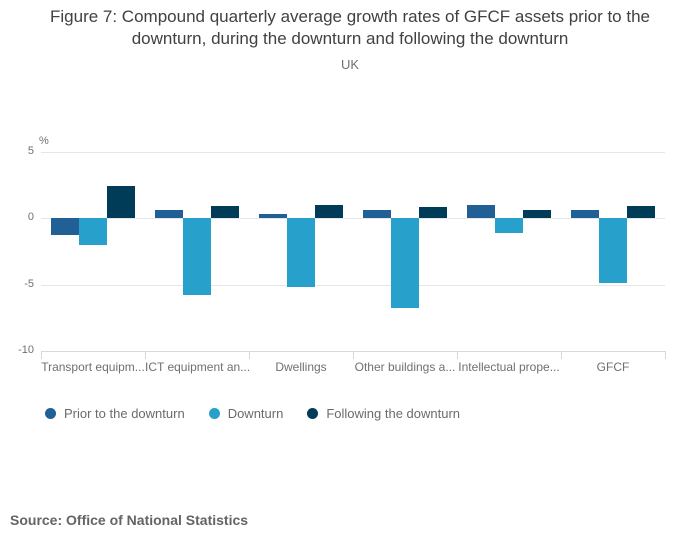 The width and height of the screenshot is (700, 549). What do you see at coordinates (393, 413) in the screenshot?
I see `legend-label: Following the downturn` at bounding box center [393, 413].